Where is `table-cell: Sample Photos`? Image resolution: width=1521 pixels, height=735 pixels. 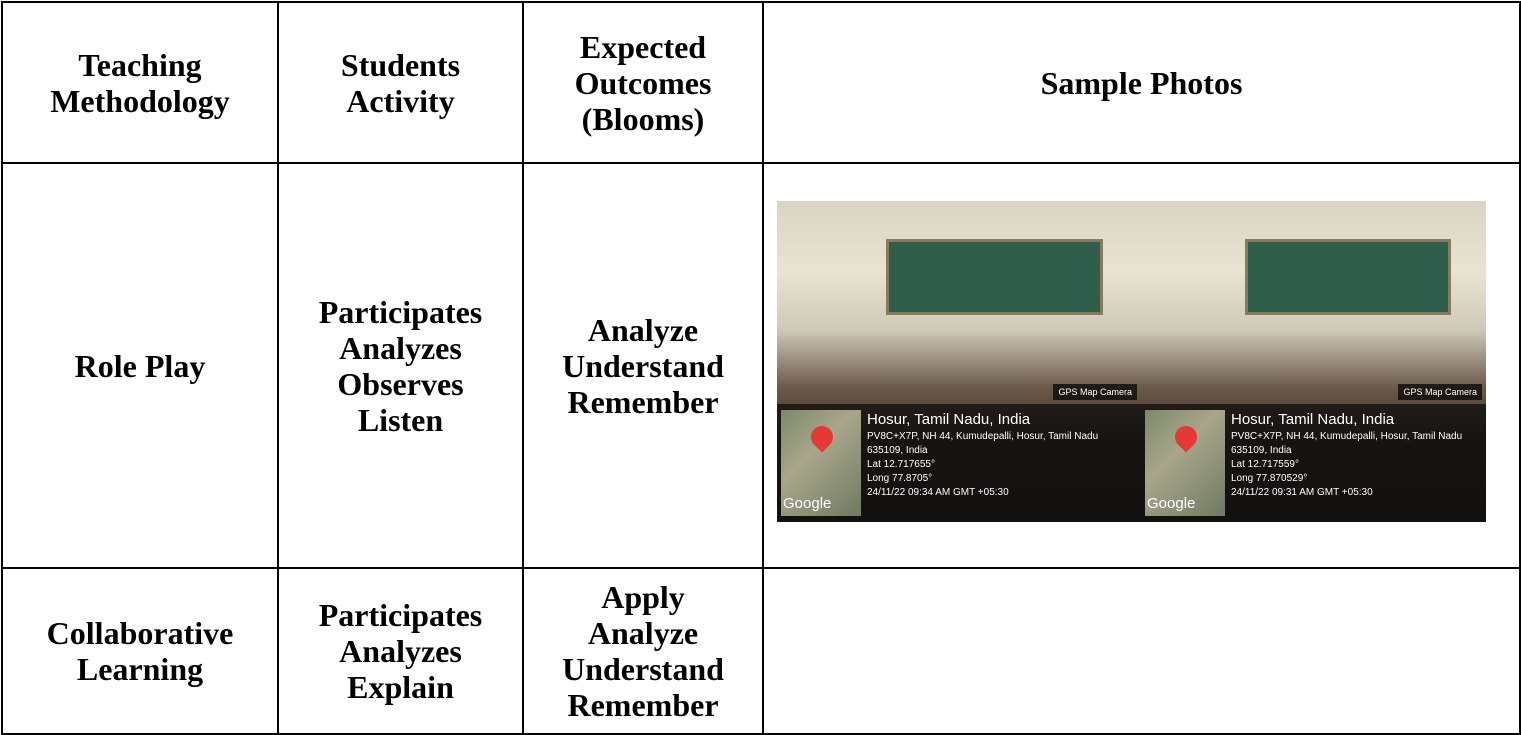
table-cell: Sample Photos is located at coordinates (1141, 82).